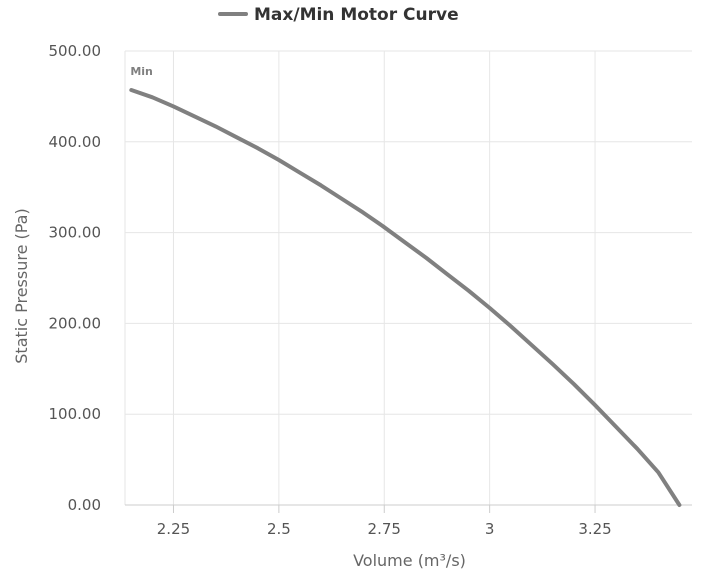 This screenshot has width=701, height=574. What do you see at coordinates (490, 529) in the screenshot?
I see `x-tick-label: 3` at bounding box center [490, 529].